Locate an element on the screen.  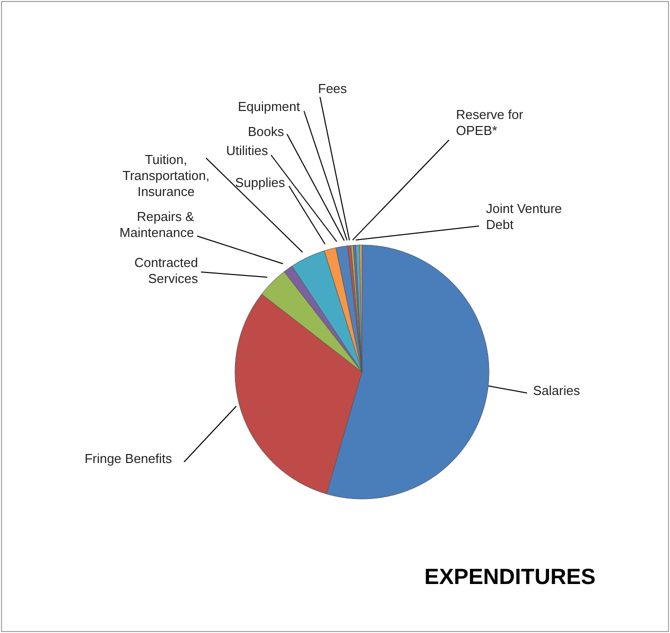
slice-label: Books is located at coordinates (266, 132).